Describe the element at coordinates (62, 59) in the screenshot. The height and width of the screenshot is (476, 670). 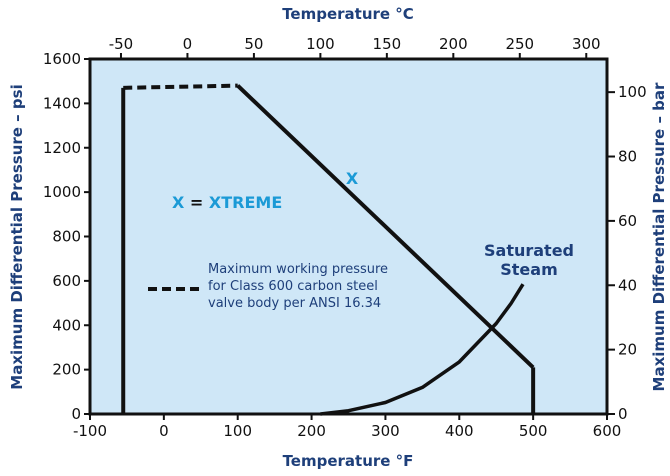
I see `left-tick-label: 1600` at that location.